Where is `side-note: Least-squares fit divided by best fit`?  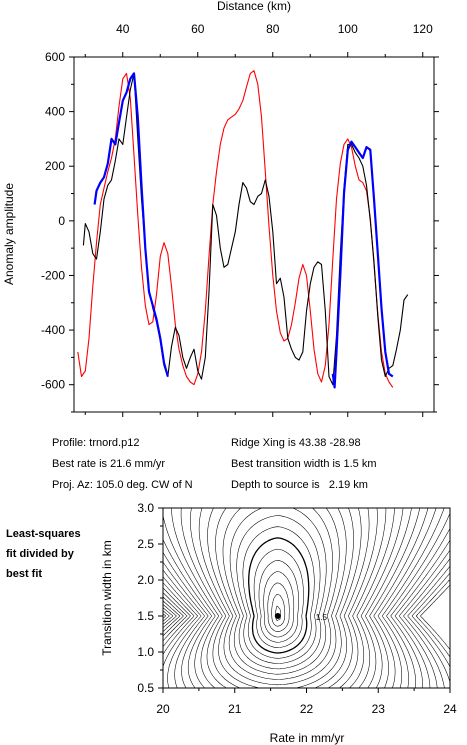 side-note: Least-squares fit divided by best fit is located at coordinates (61, 554).